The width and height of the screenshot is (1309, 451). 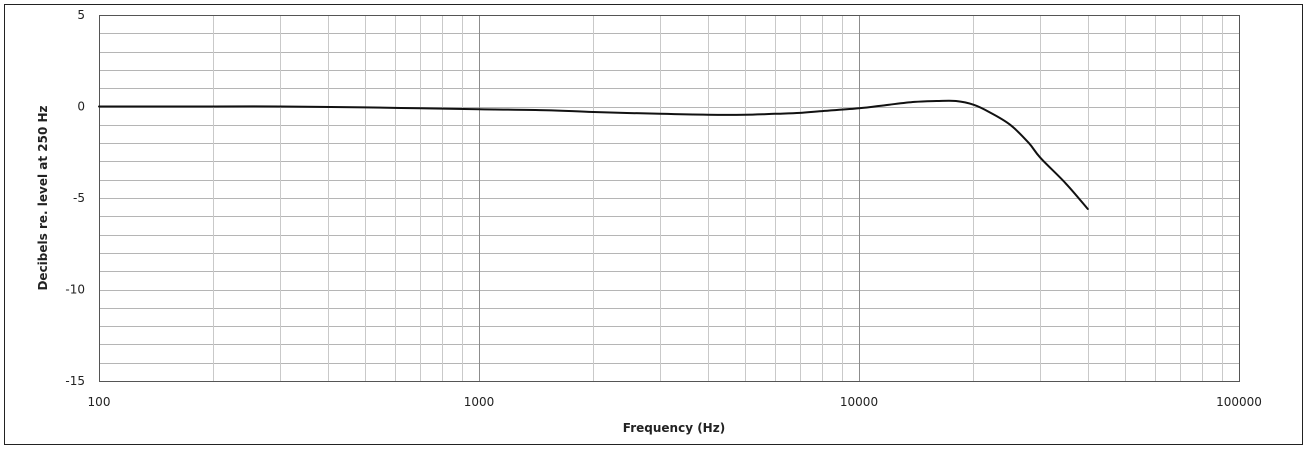 What do you see at coordinates (1239, 402) in the screenshot?
I see `x-tick-label: 100000` at bounding box center [1239, 402].